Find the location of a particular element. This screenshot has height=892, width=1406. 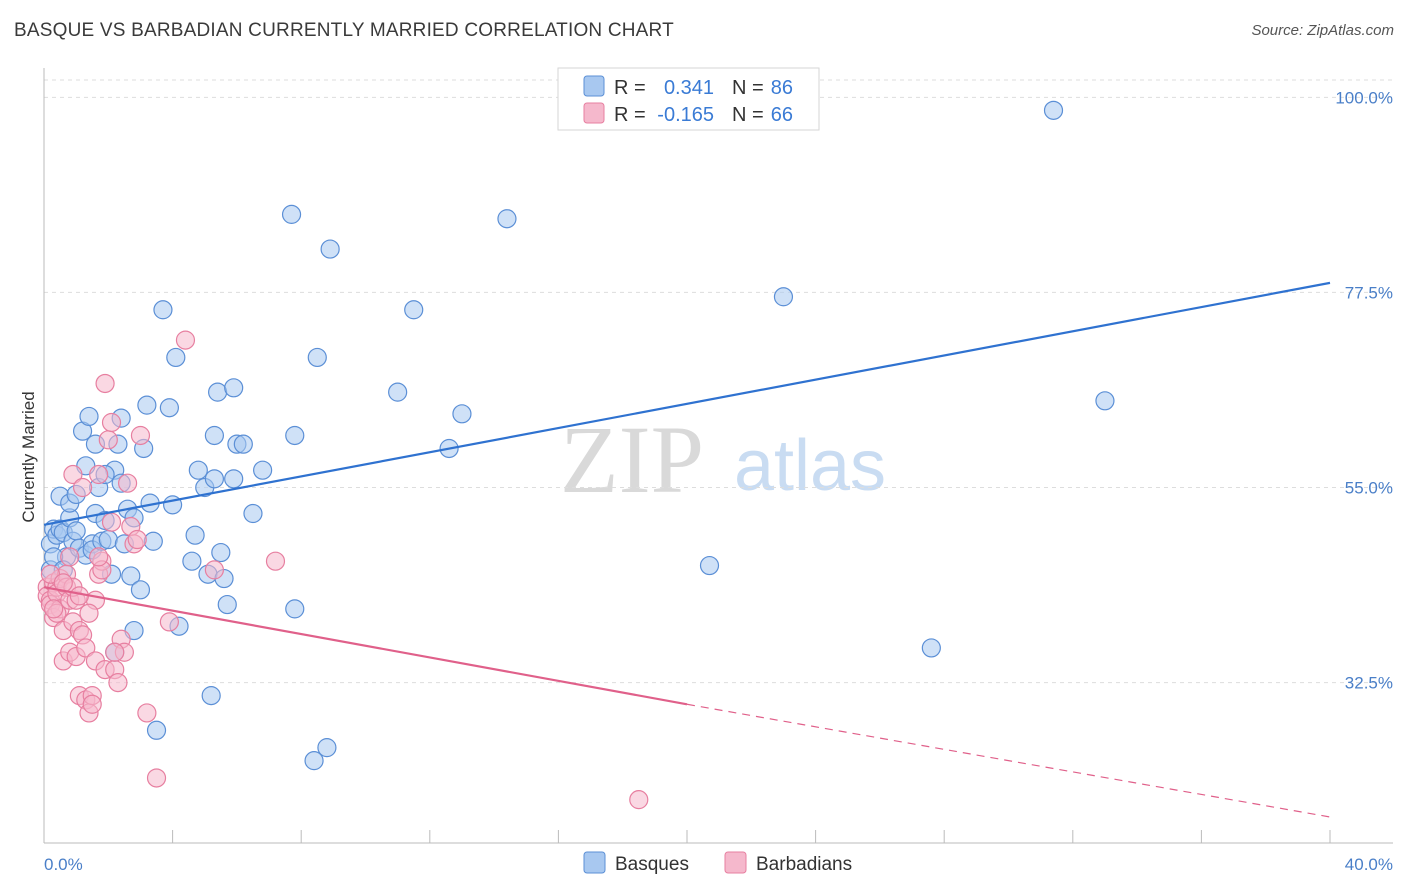

barbadians-trend-line is located at coordinates (365, 646).